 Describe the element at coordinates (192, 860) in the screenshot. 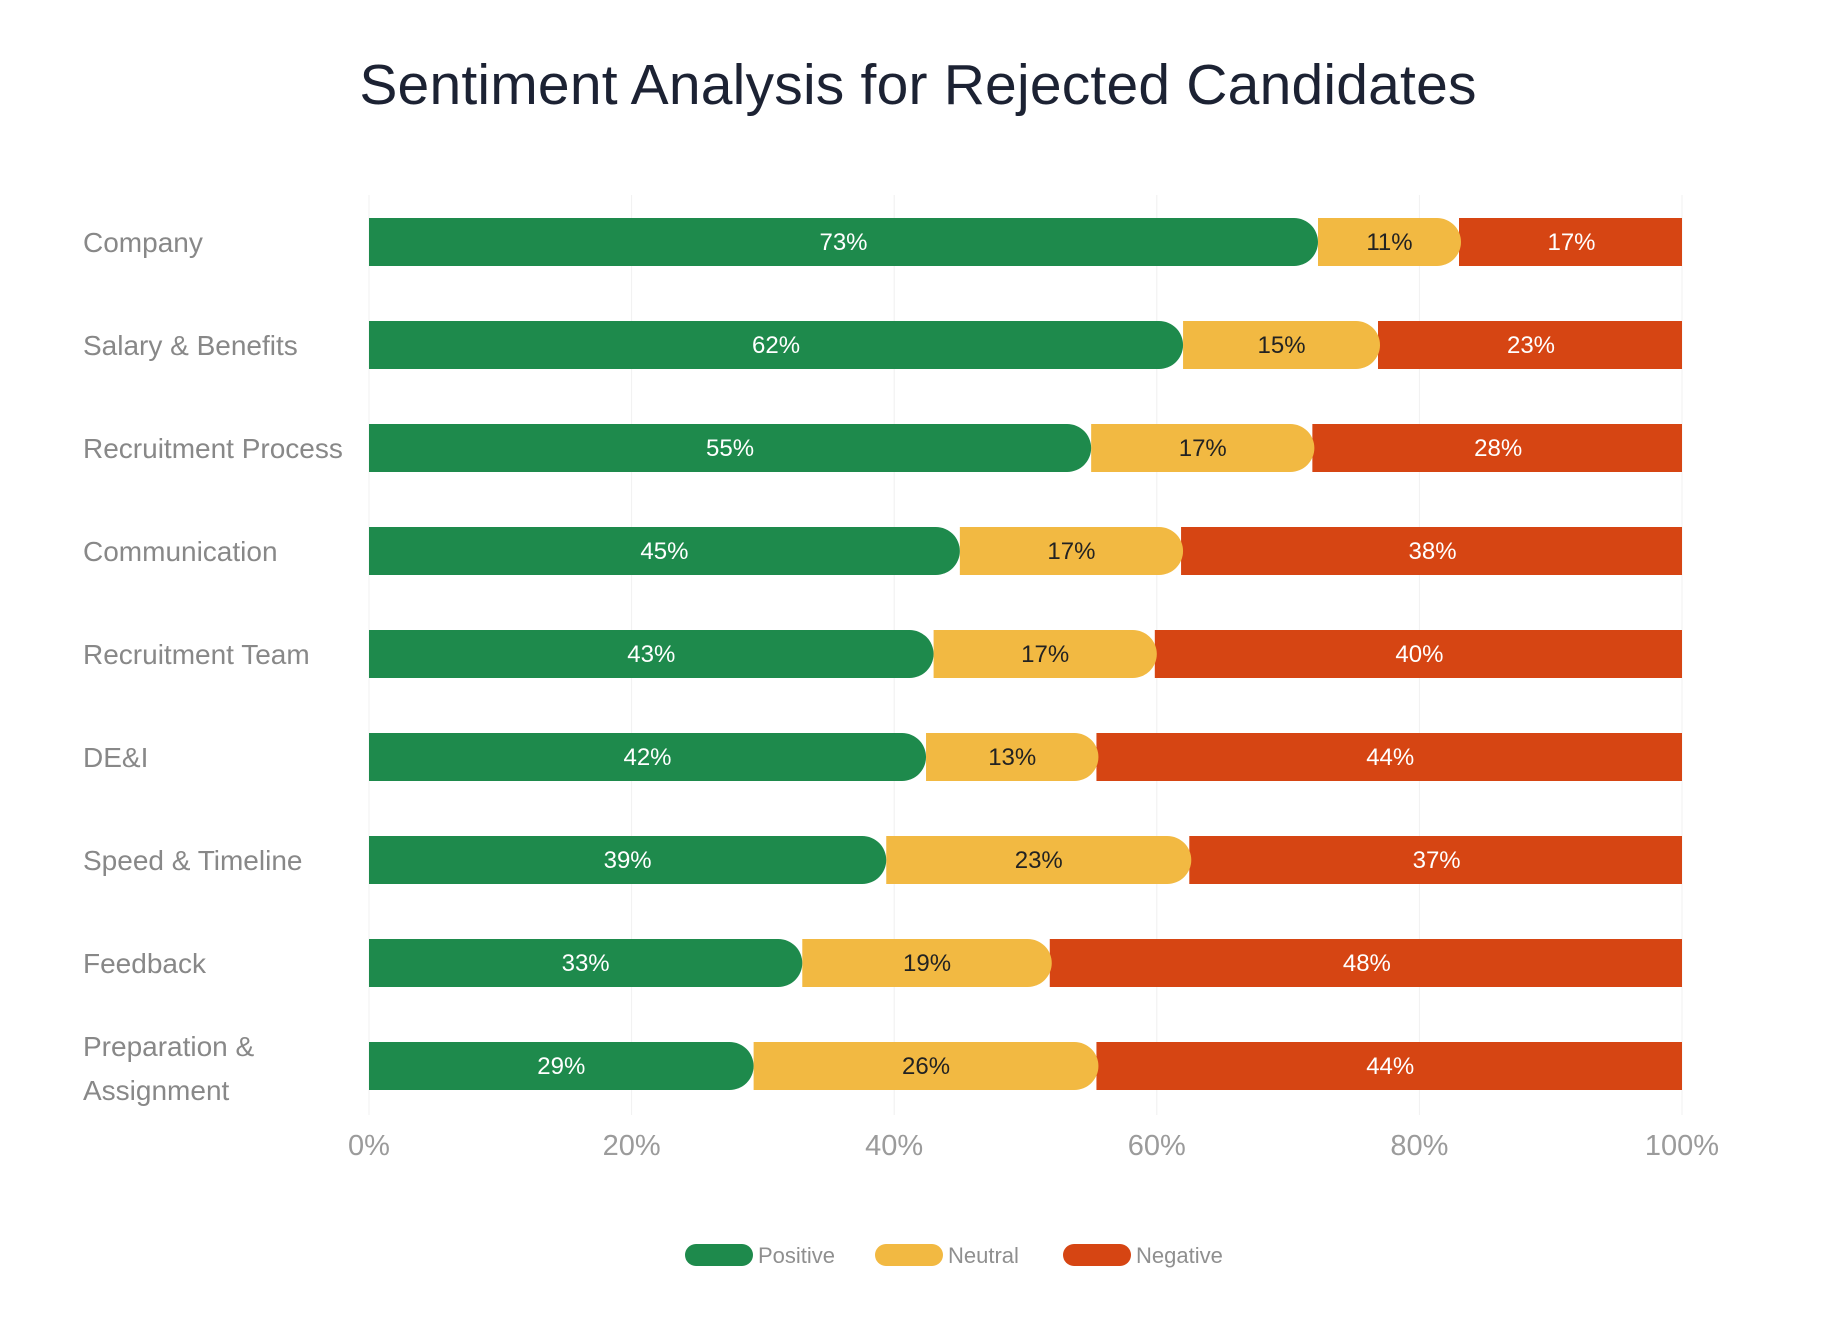

I see `category-label-speed-timeline: Speed & Timeline` at that location.